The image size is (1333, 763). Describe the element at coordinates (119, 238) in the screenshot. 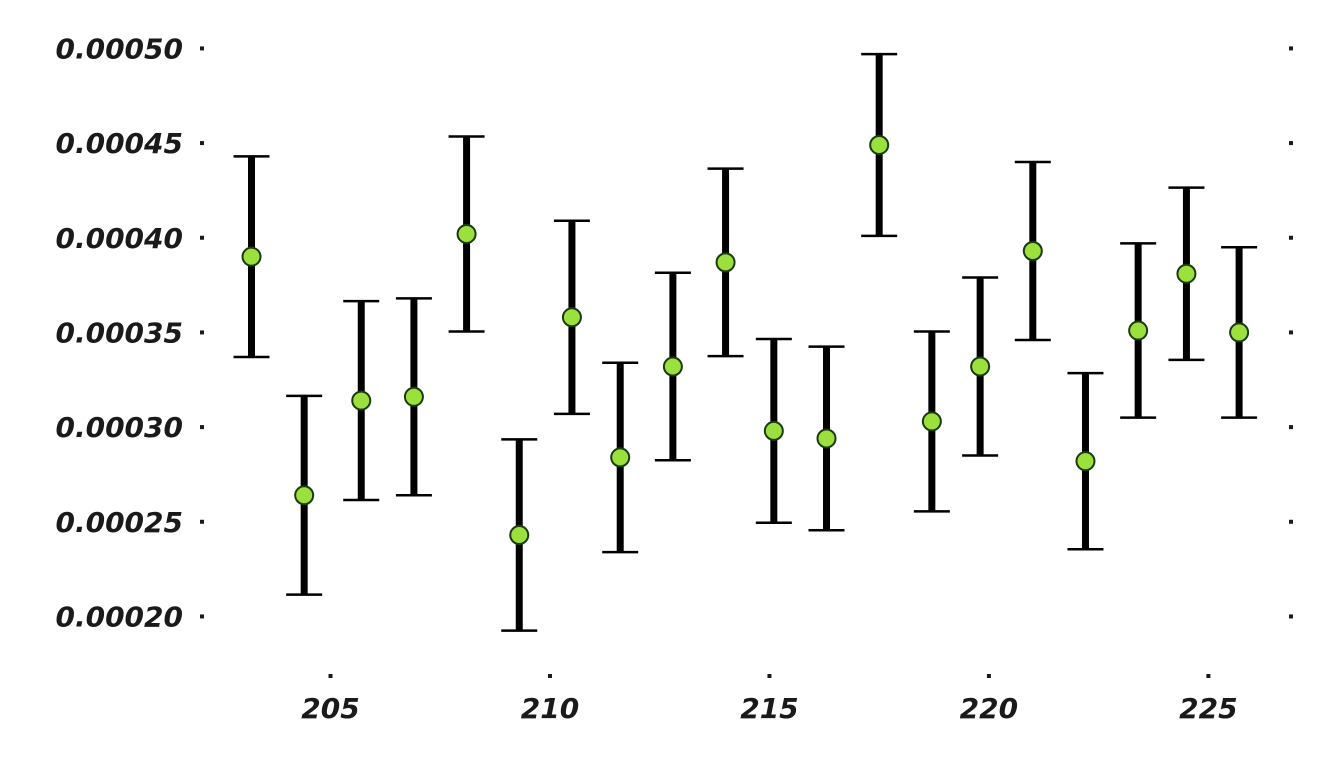

I see `y-tick-label: 0.00040` at that location.